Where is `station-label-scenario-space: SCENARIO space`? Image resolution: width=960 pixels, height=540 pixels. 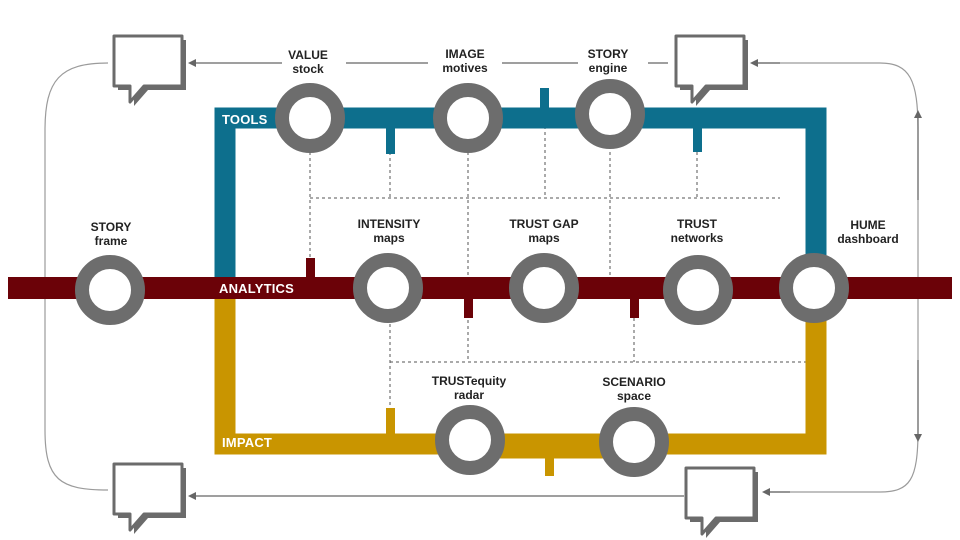 station-label-scenario-space: SCENARIO space is located at coordinates (634, 389).